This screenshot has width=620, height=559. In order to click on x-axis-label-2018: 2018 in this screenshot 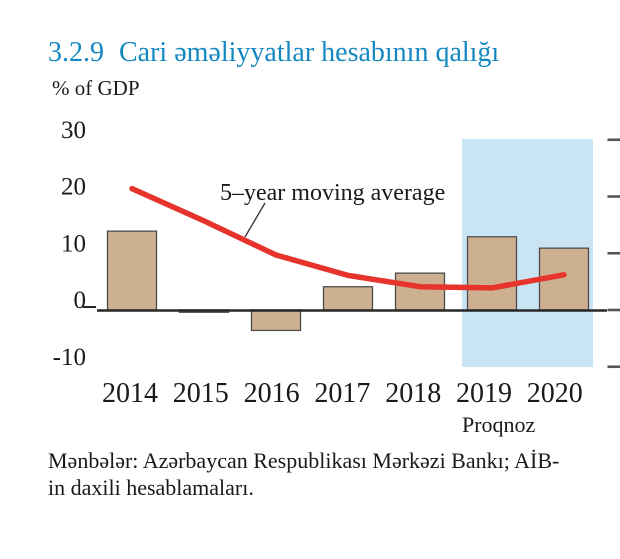, I will do `click(413, 393)`.